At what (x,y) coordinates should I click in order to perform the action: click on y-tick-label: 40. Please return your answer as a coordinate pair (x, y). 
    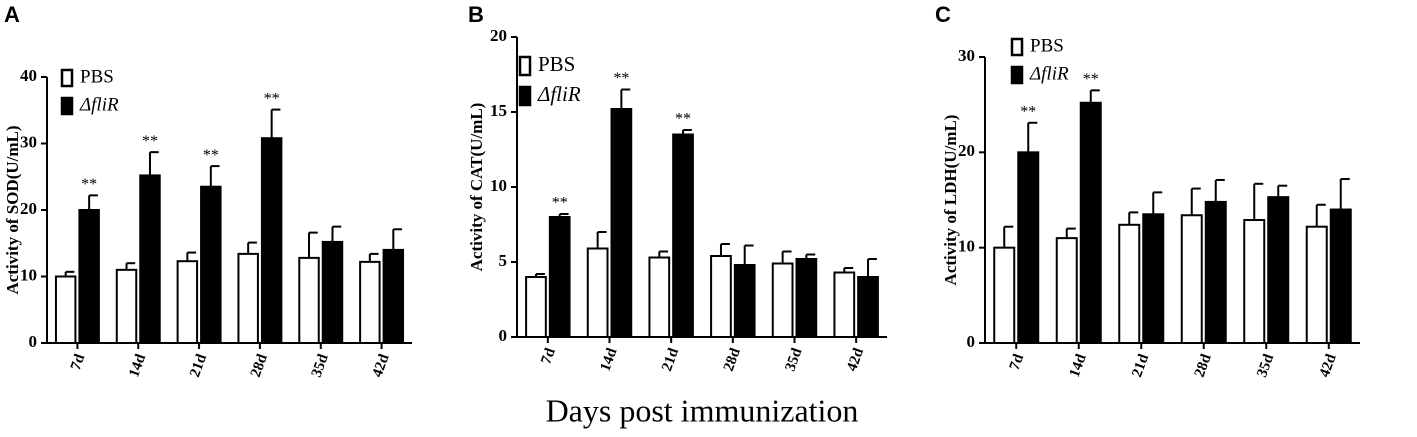
    Looking at the image, I should click on (28, 75).